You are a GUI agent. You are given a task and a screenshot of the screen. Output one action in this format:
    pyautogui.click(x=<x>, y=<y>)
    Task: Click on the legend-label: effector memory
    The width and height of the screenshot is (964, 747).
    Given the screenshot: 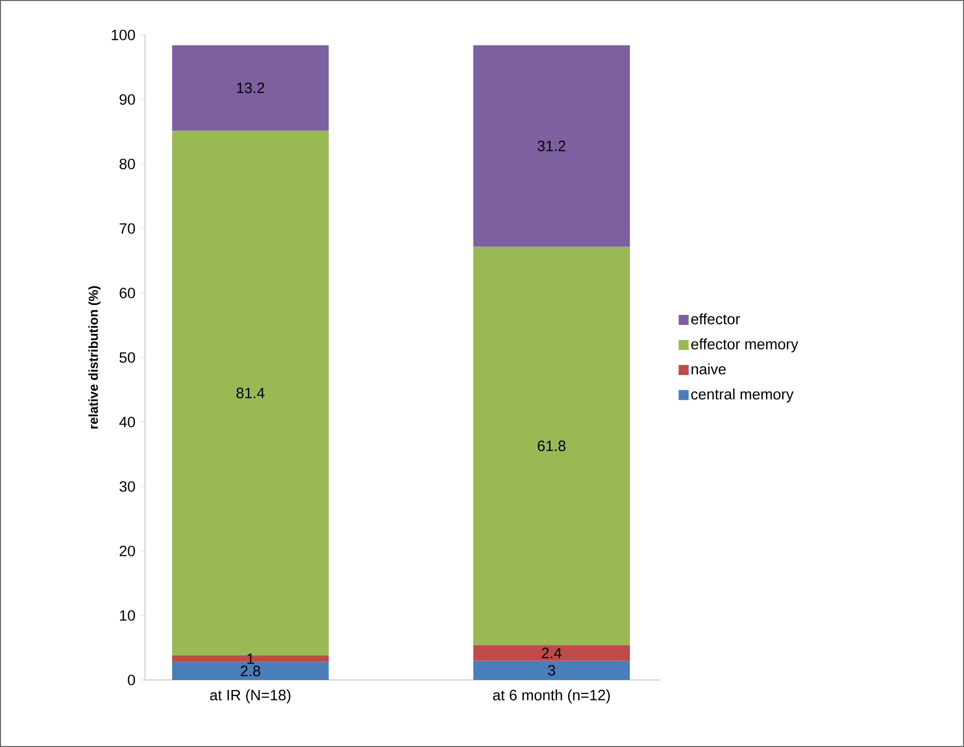 What is the action you would take?
    pyautogui.click(x=744, y=345)
    